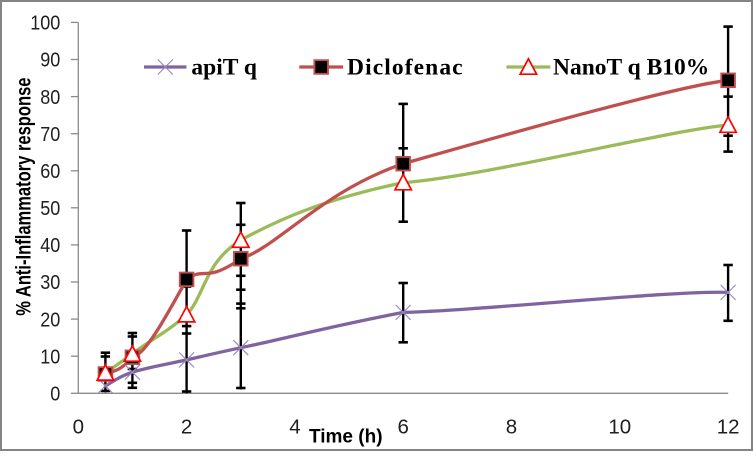 The width and height of the screenshot is (753, 456). I want to click on svg-text: 8, so click(511, 426).